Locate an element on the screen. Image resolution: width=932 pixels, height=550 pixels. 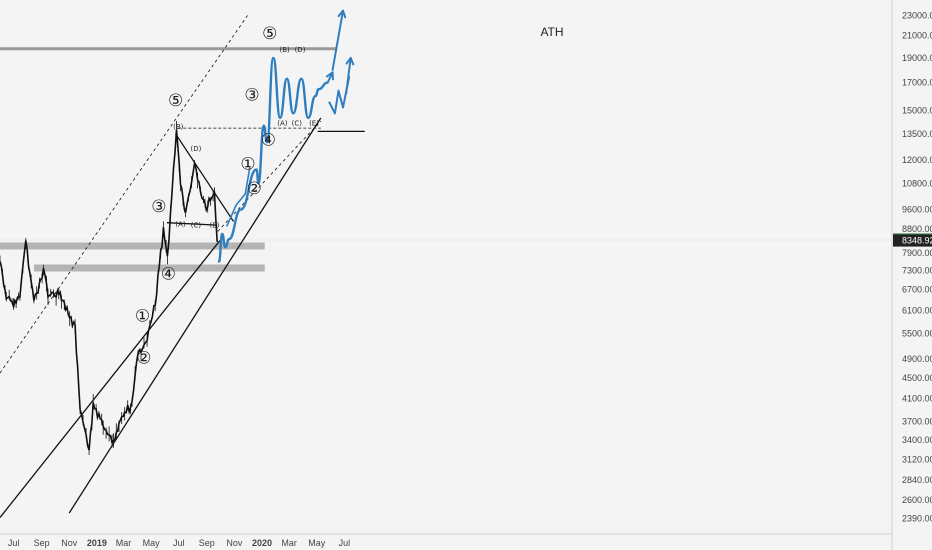
projection-alt is located at coordinates (238, 197).